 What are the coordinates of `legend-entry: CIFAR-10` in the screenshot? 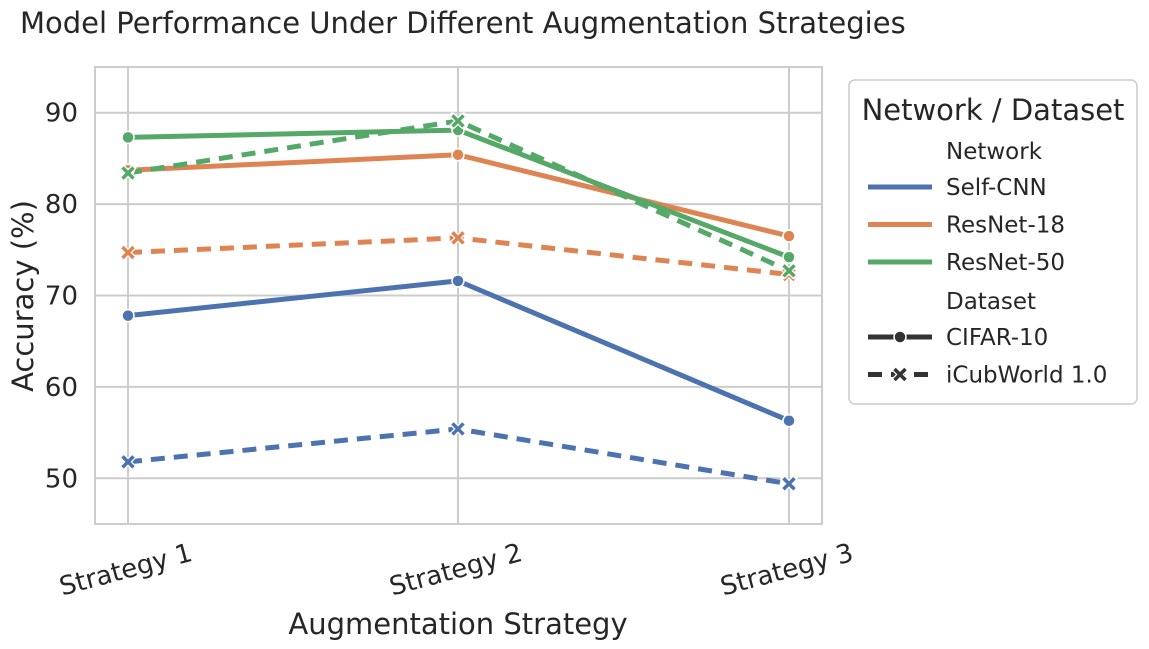 It's located at (997, 338).